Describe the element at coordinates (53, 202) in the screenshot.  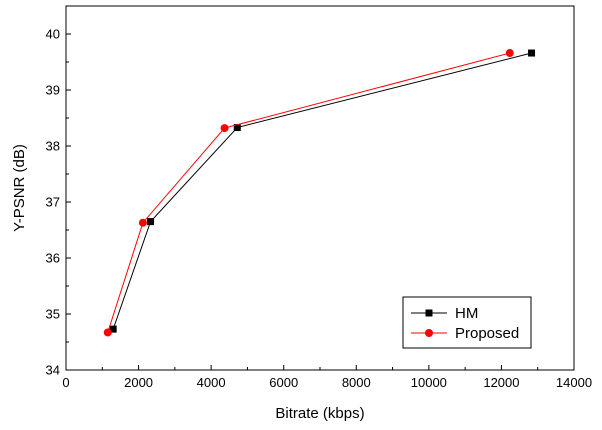
I see `y-tick-label: 37` at that location.